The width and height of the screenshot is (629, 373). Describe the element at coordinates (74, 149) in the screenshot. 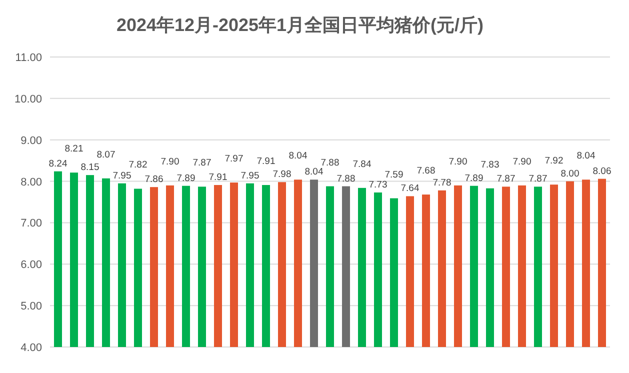

I see `data-label: 8.21` at that location.